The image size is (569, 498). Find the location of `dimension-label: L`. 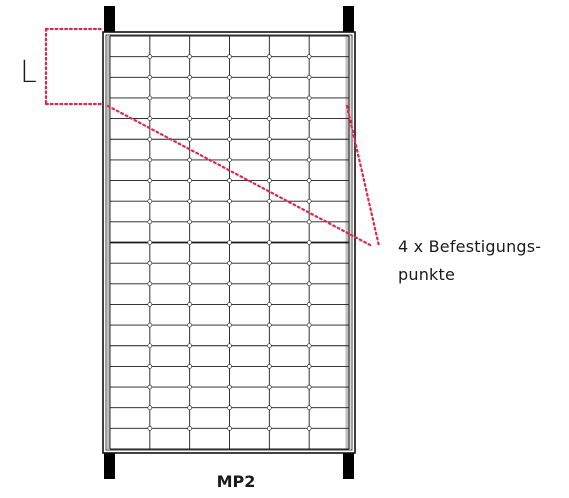

dimension-label: L is located at coordinates (28, 72).